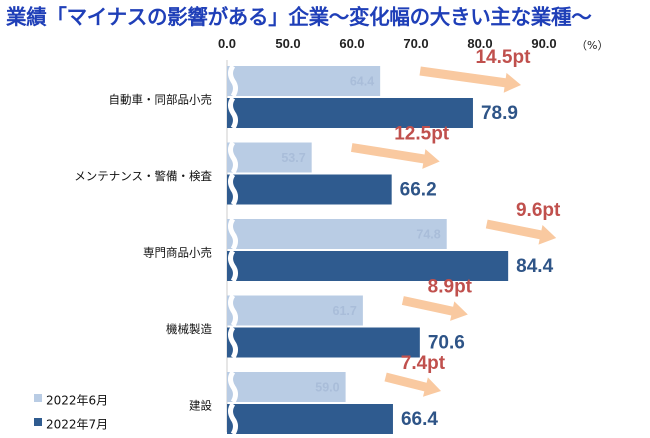 The image size is (650, 438). Describe the element at coordinates (538, 210) in the screenshot. I see `difference-label: 9.6pt` at that location.